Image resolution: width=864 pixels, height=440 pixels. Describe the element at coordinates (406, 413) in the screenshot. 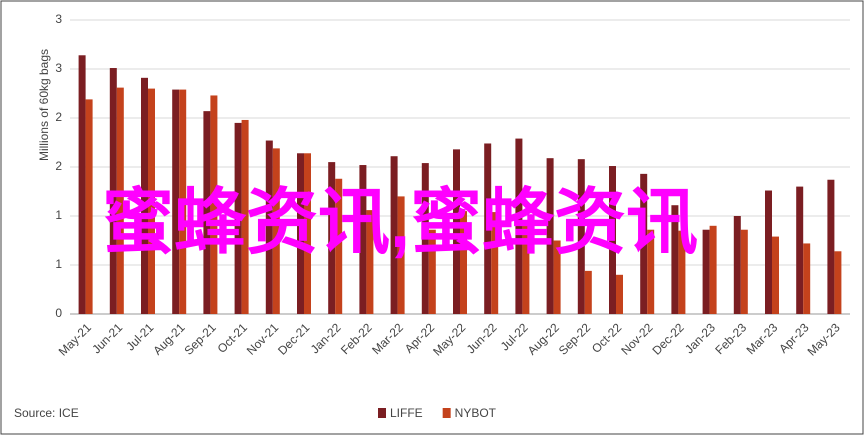

I see `legend-label: LIFFE` at that location.